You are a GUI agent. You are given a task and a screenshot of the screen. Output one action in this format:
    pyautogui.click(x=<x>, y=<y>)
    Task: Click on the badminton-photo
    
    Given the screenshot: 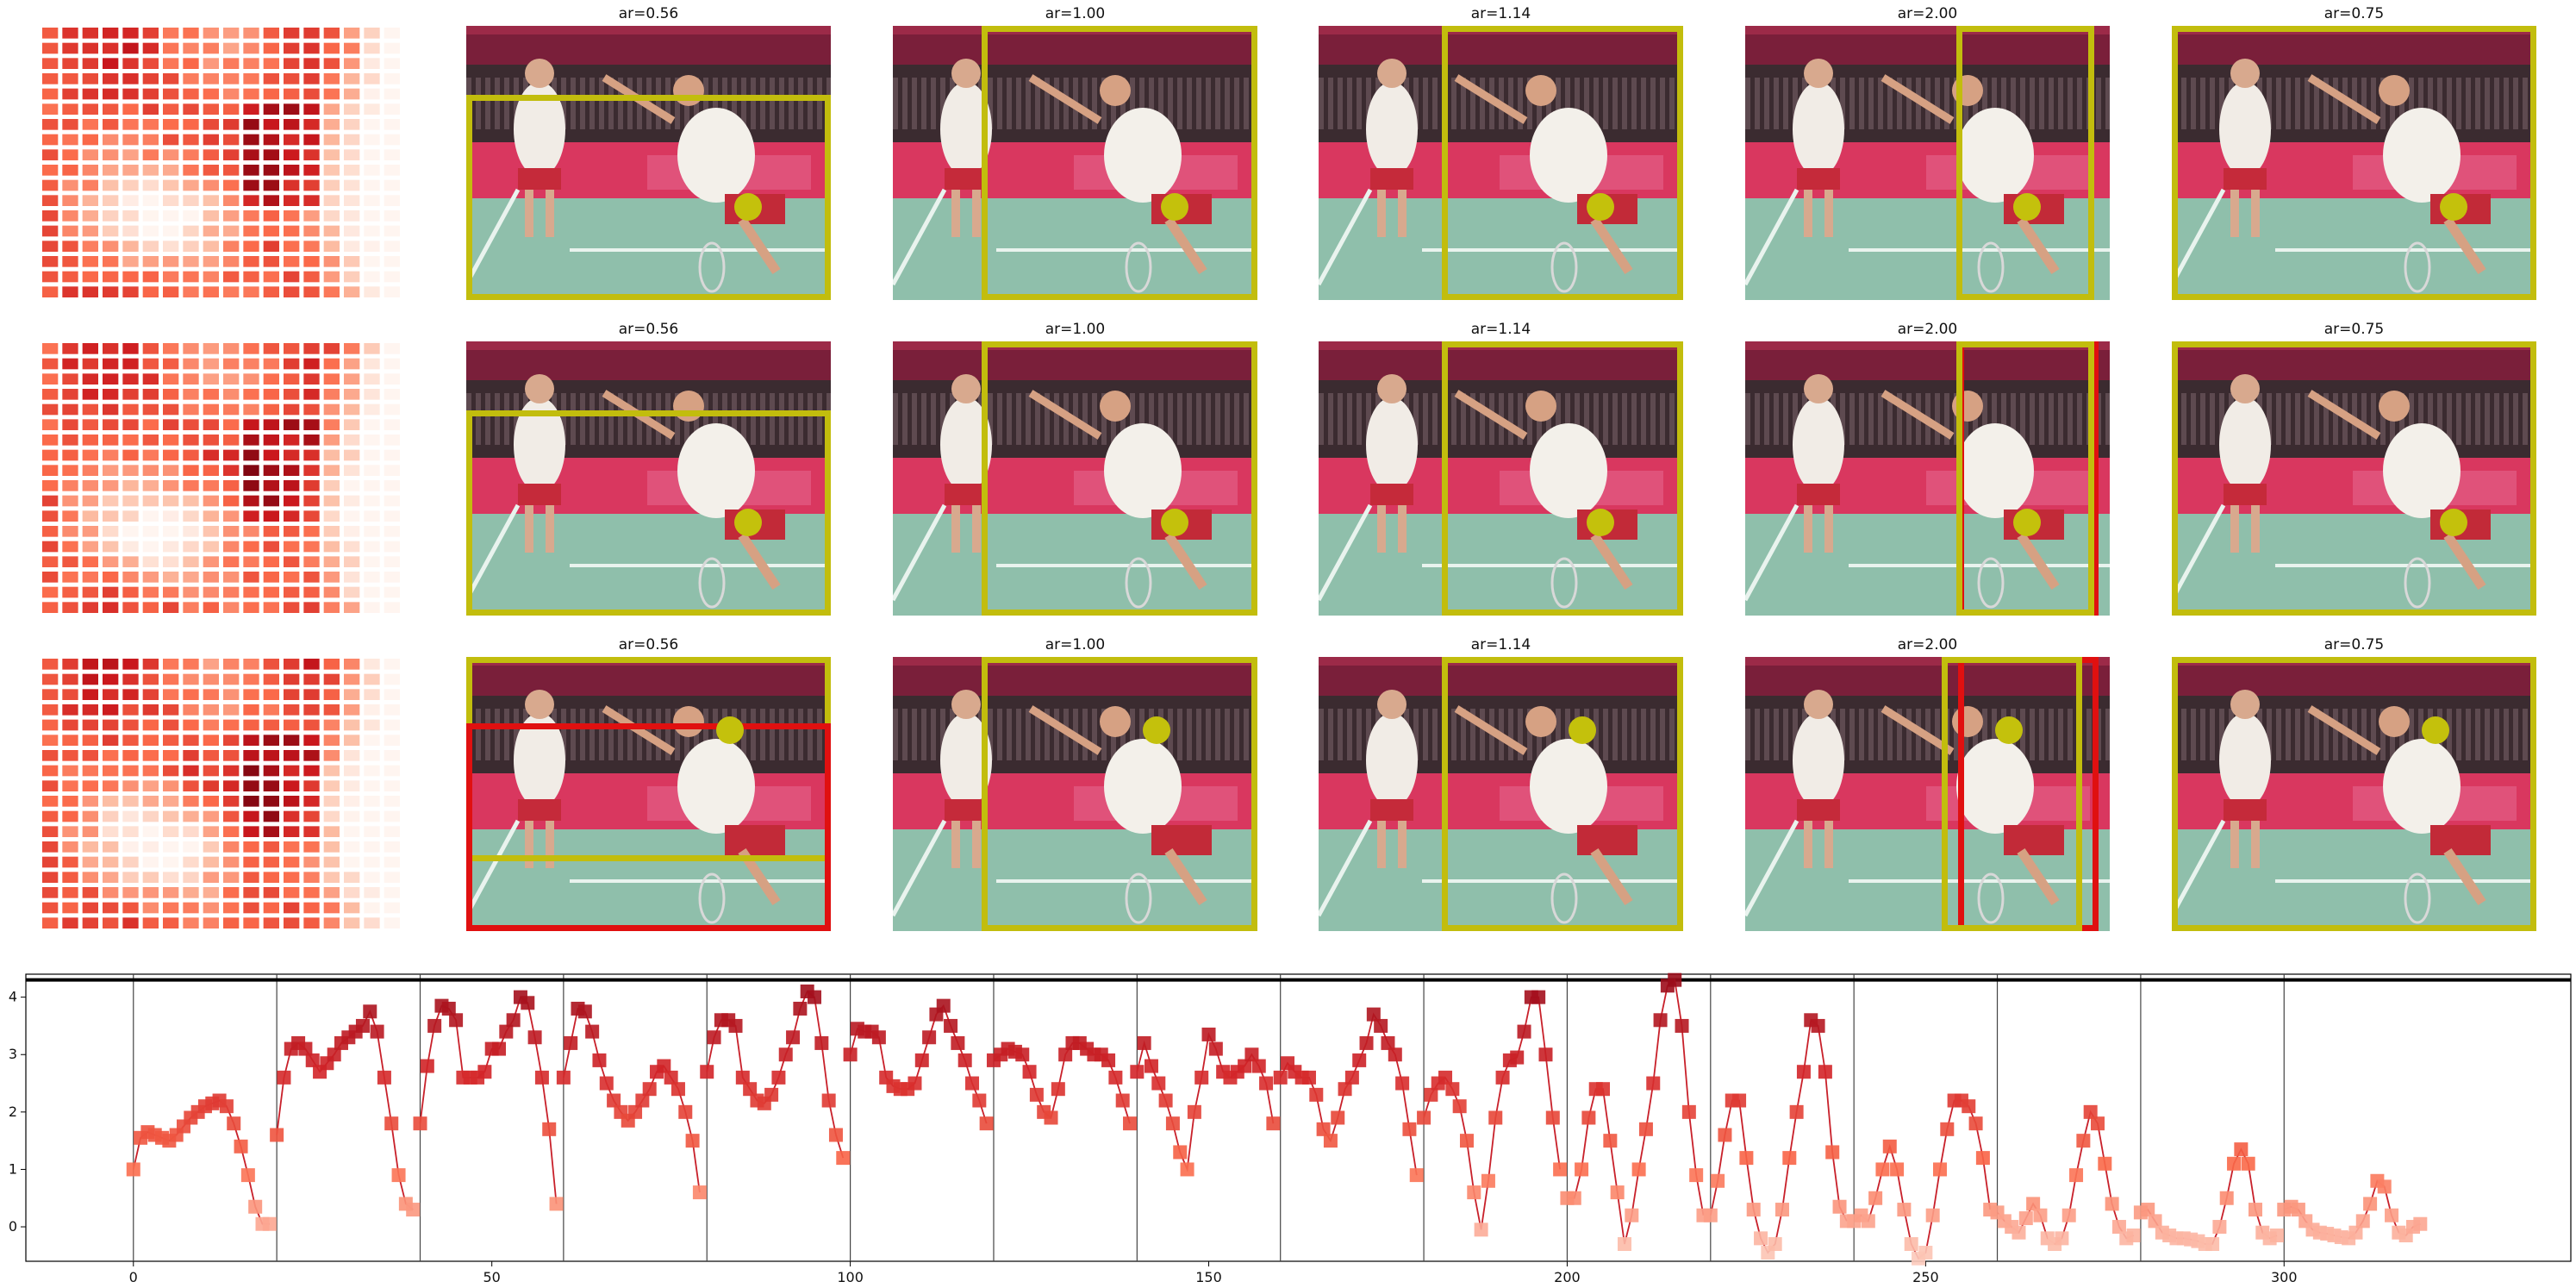 What is the action you would take?
    pyautogui.click(x=2354, y=478)
    